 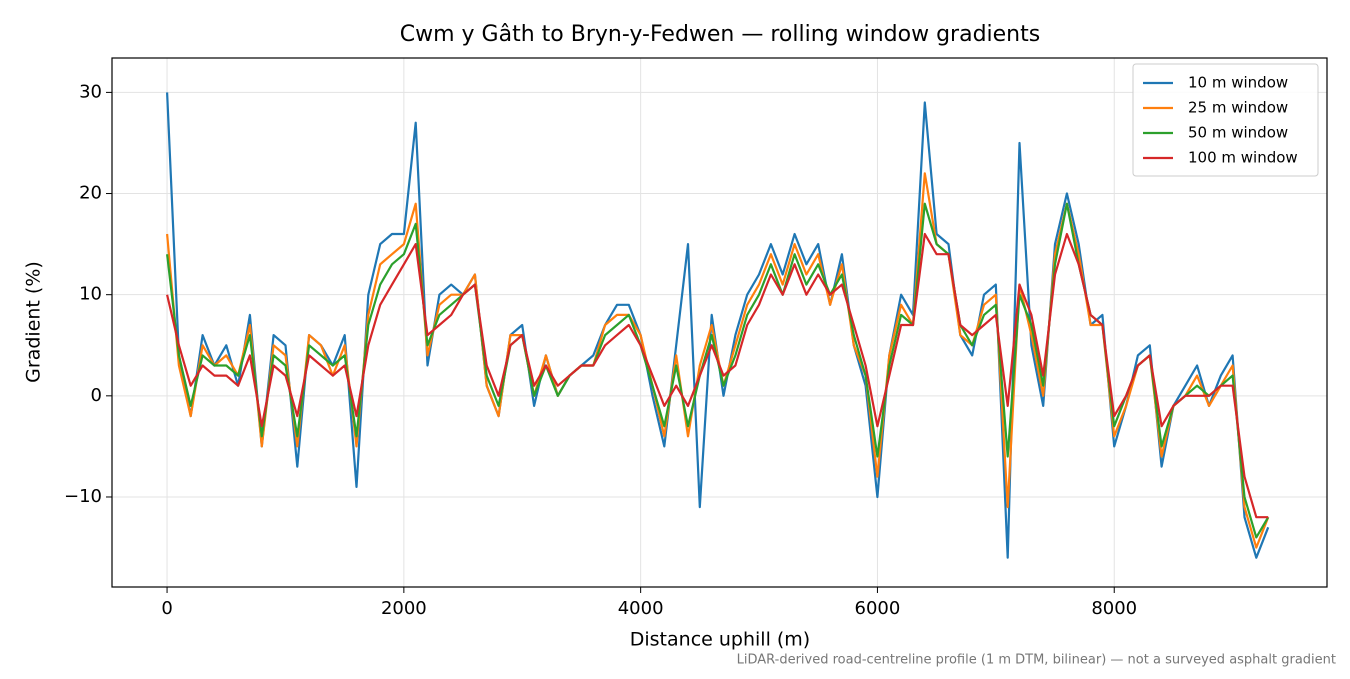 What do you see at coordinates (34, 322) in the screenshot?
I see `y-axis-label: Gradient (%)` at bounding box center [34, 322].